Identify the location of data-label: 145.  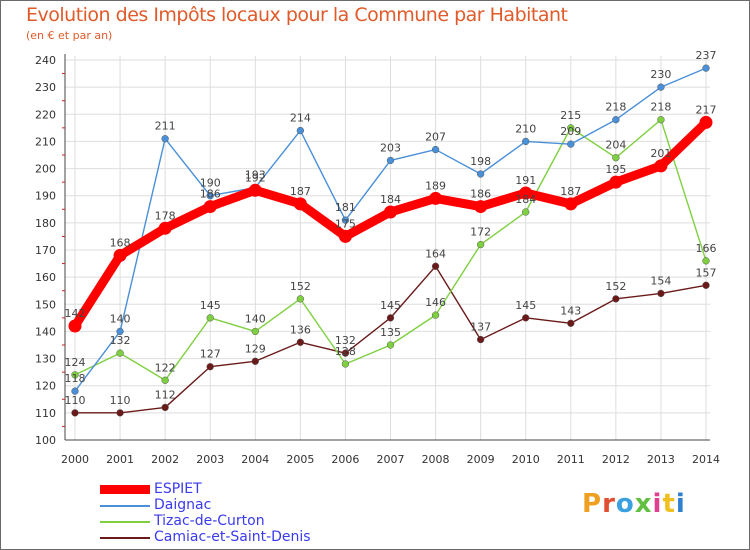
(390, 305).